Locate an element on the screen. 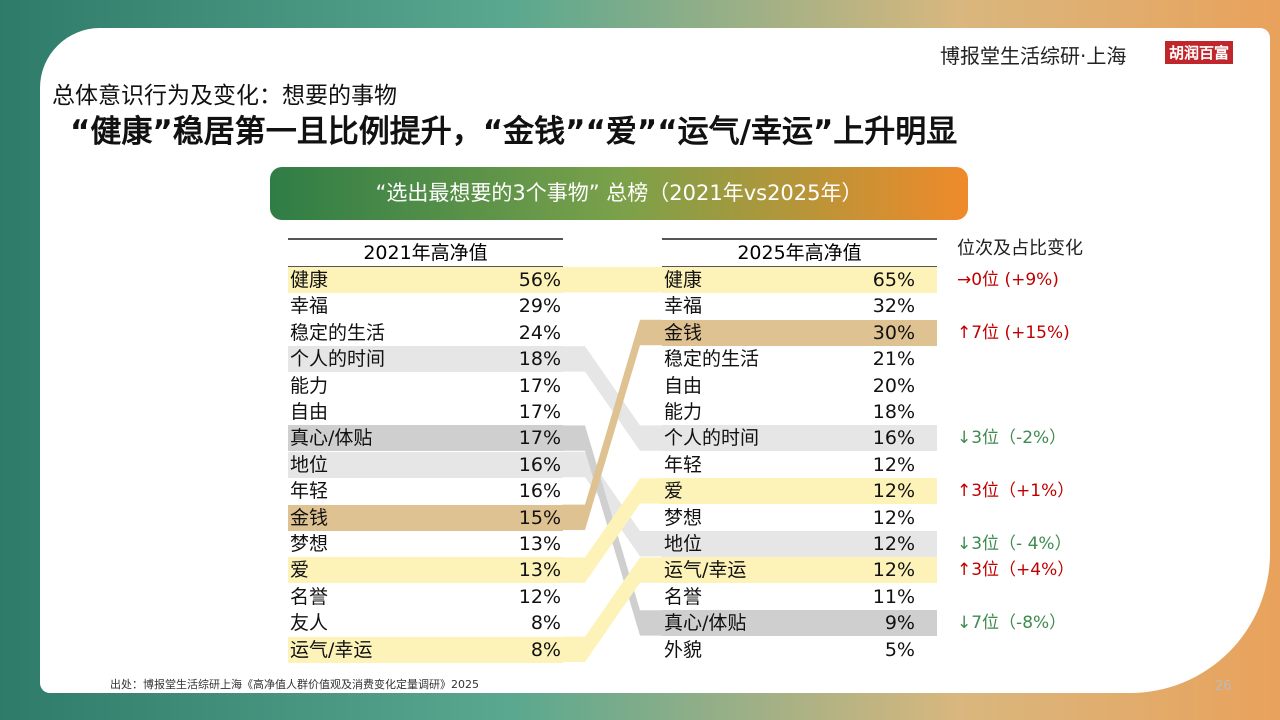 The height and width of the screenshot is (720, 1280). rank-change: ↑7位 (+15%) is located at coordinates (1013, 332).